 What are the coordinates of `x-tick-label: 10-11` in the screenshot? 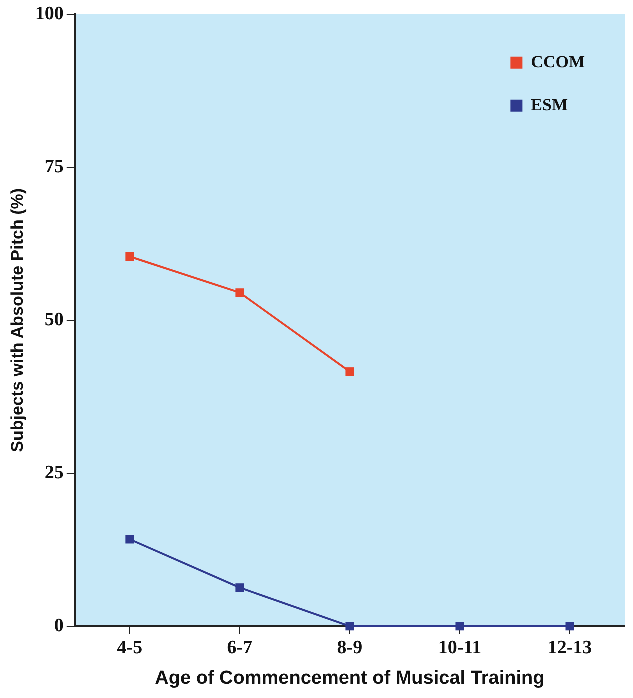 It's located at (460, 648).